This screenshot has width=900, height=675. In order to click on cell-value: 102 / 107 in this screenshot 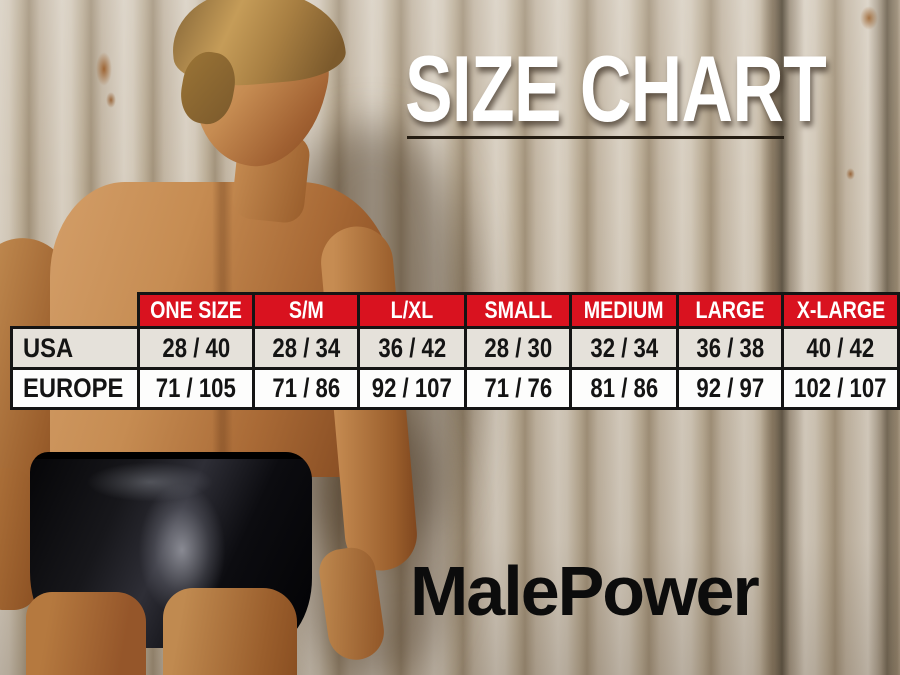, I will do `click(840, 388)`.